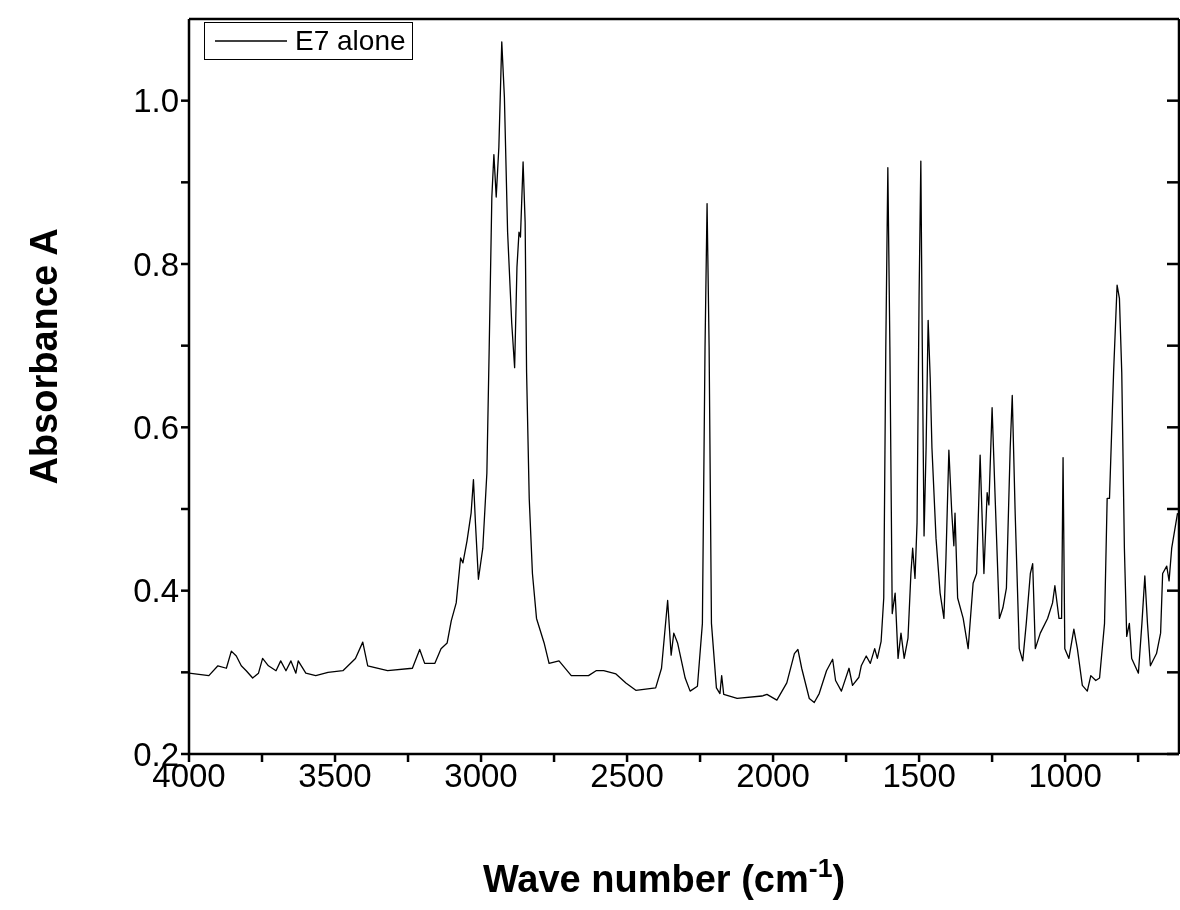 This screenshot has height=910, width=1180. What do you see at coordinates (156, 264) in the screenshot?
I see `y-tick-label: 0.8` at bounding box center [156, 264].